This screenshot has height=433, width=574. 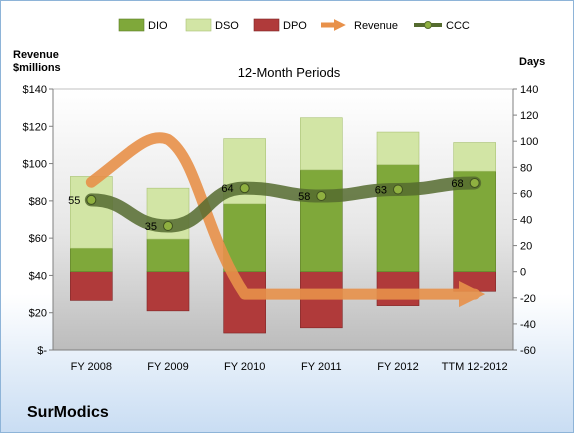 What do you see at coordinates (244, 367) in the screenshot?
I see `x-category-label-2: FY 2010` at bounding box center [244, 367].